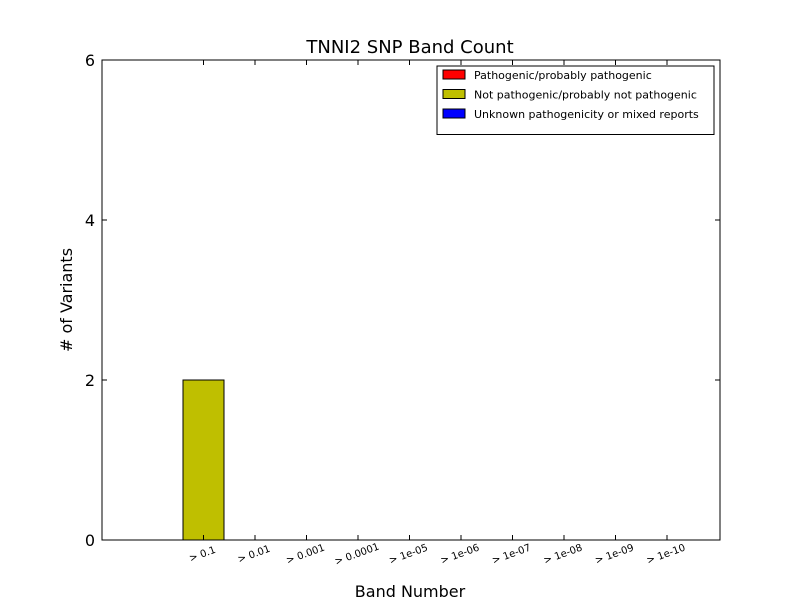 This screenshot has height=604, width=800. I want to click on y-tick-label: 0, so click(90, 540).